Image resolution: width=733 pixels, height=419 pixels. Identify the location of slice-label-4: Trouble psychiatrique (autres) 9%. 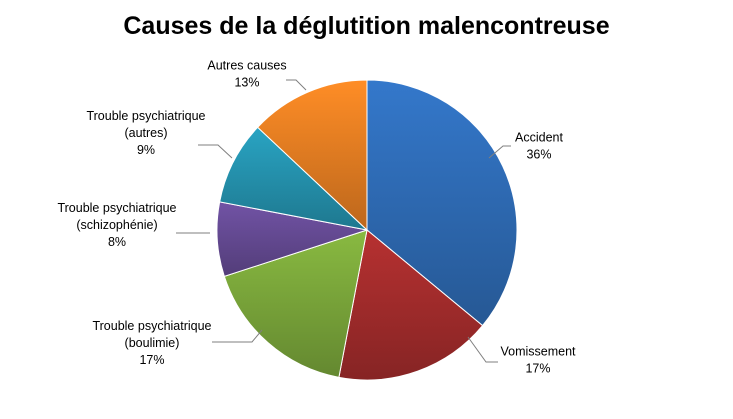
(145, 133).